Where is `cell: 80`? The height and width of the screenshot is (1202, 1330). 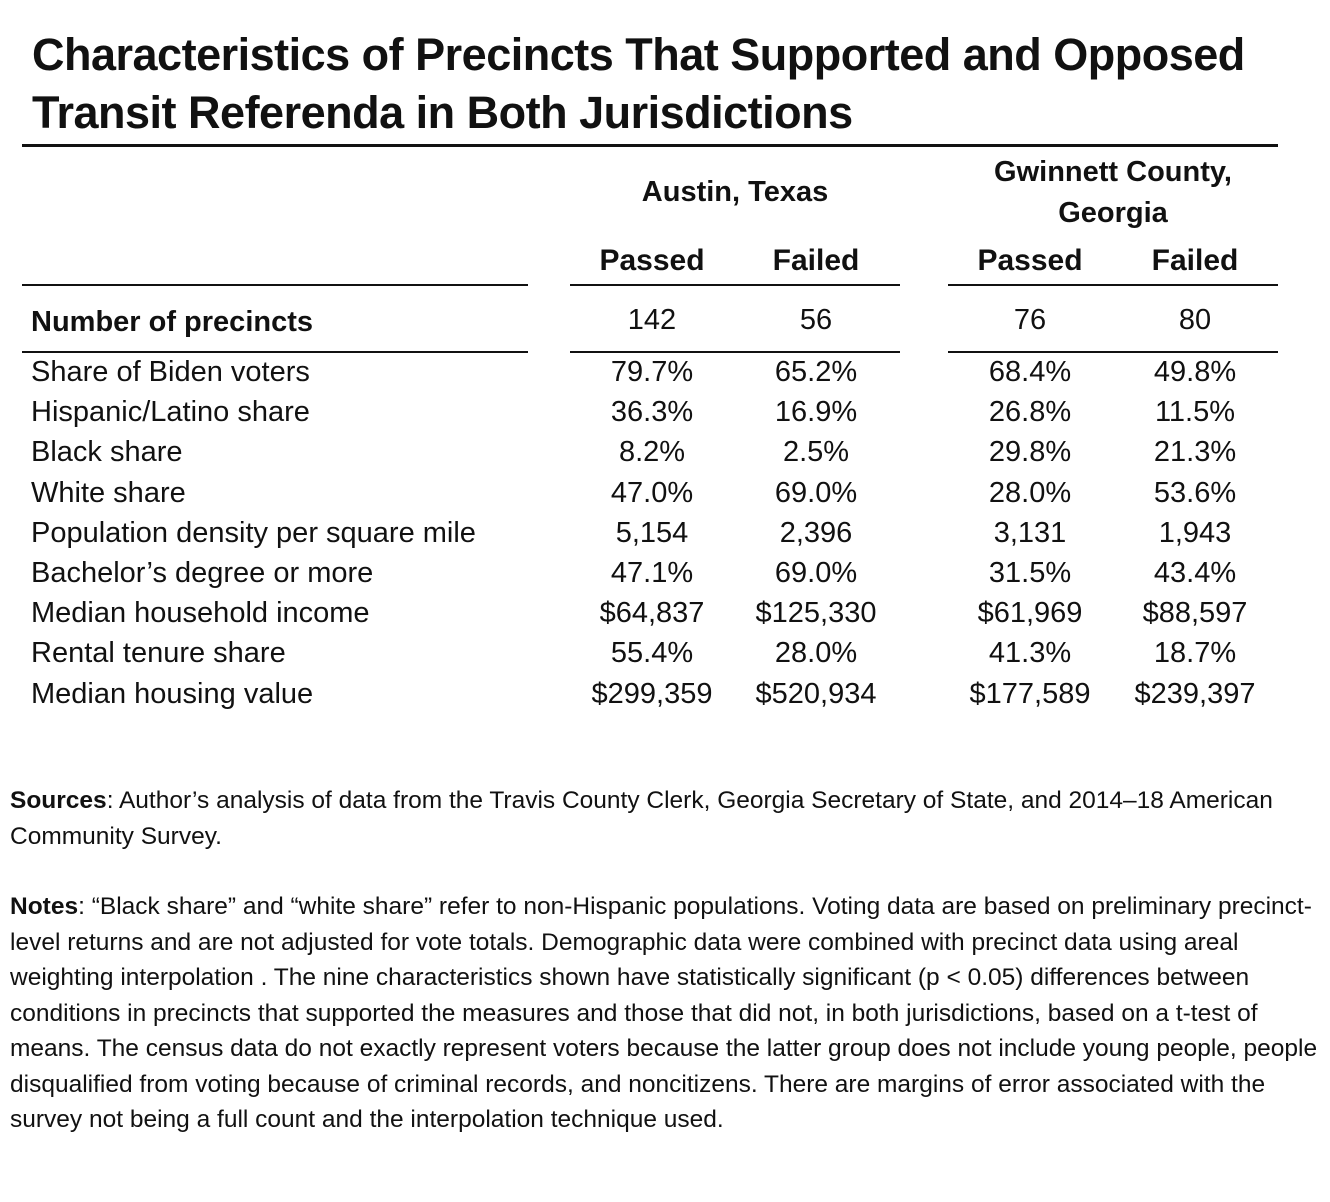
cell: 80 is located at coordinates (1195, 320).